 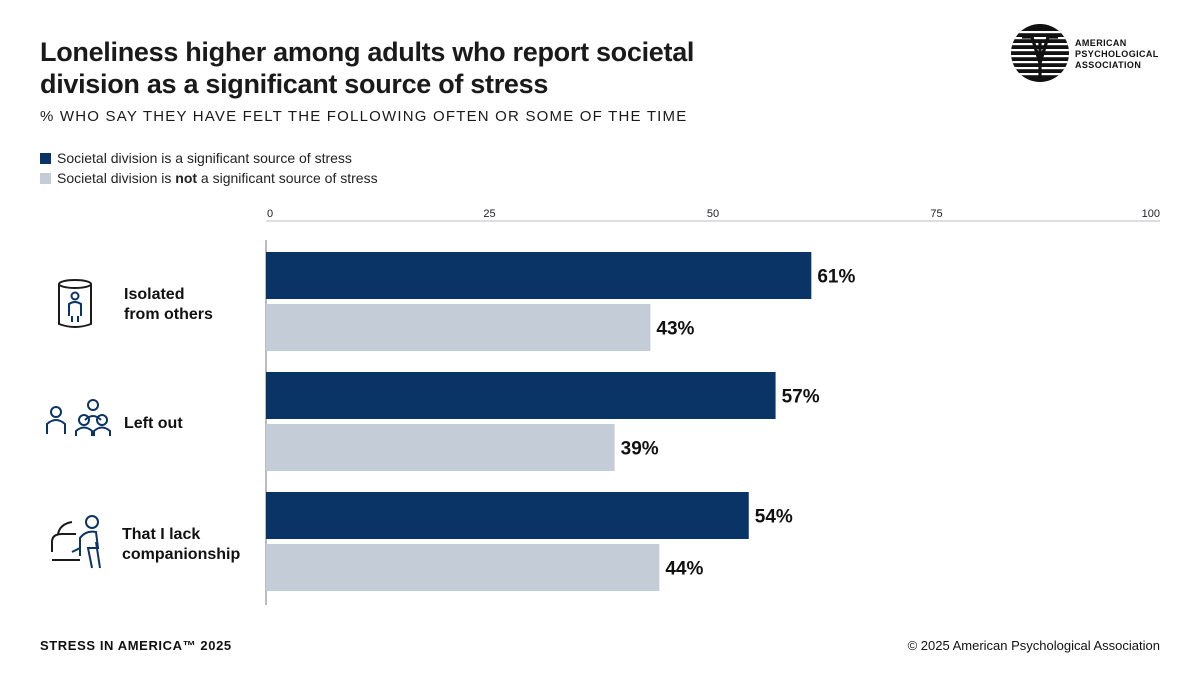 What do you see at coordinates (181, 544) in the screenshot?
I see `category-label-companionship: That I lack companionship` at bounding box center [181, 544].